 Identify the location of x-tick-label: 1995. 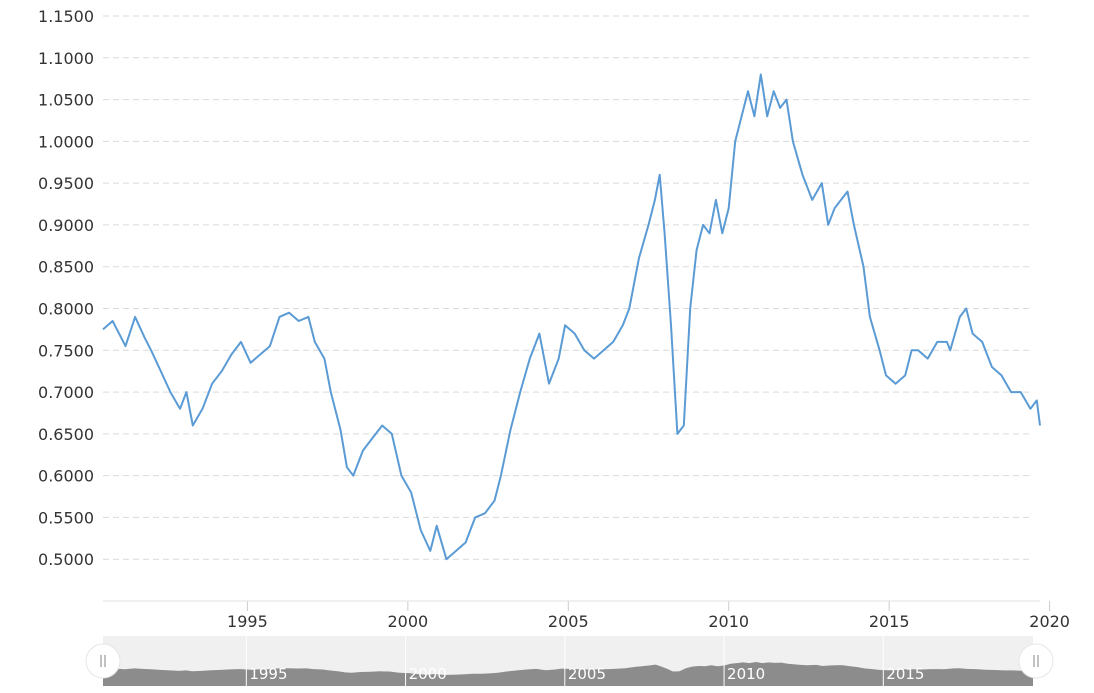
(247, 621).